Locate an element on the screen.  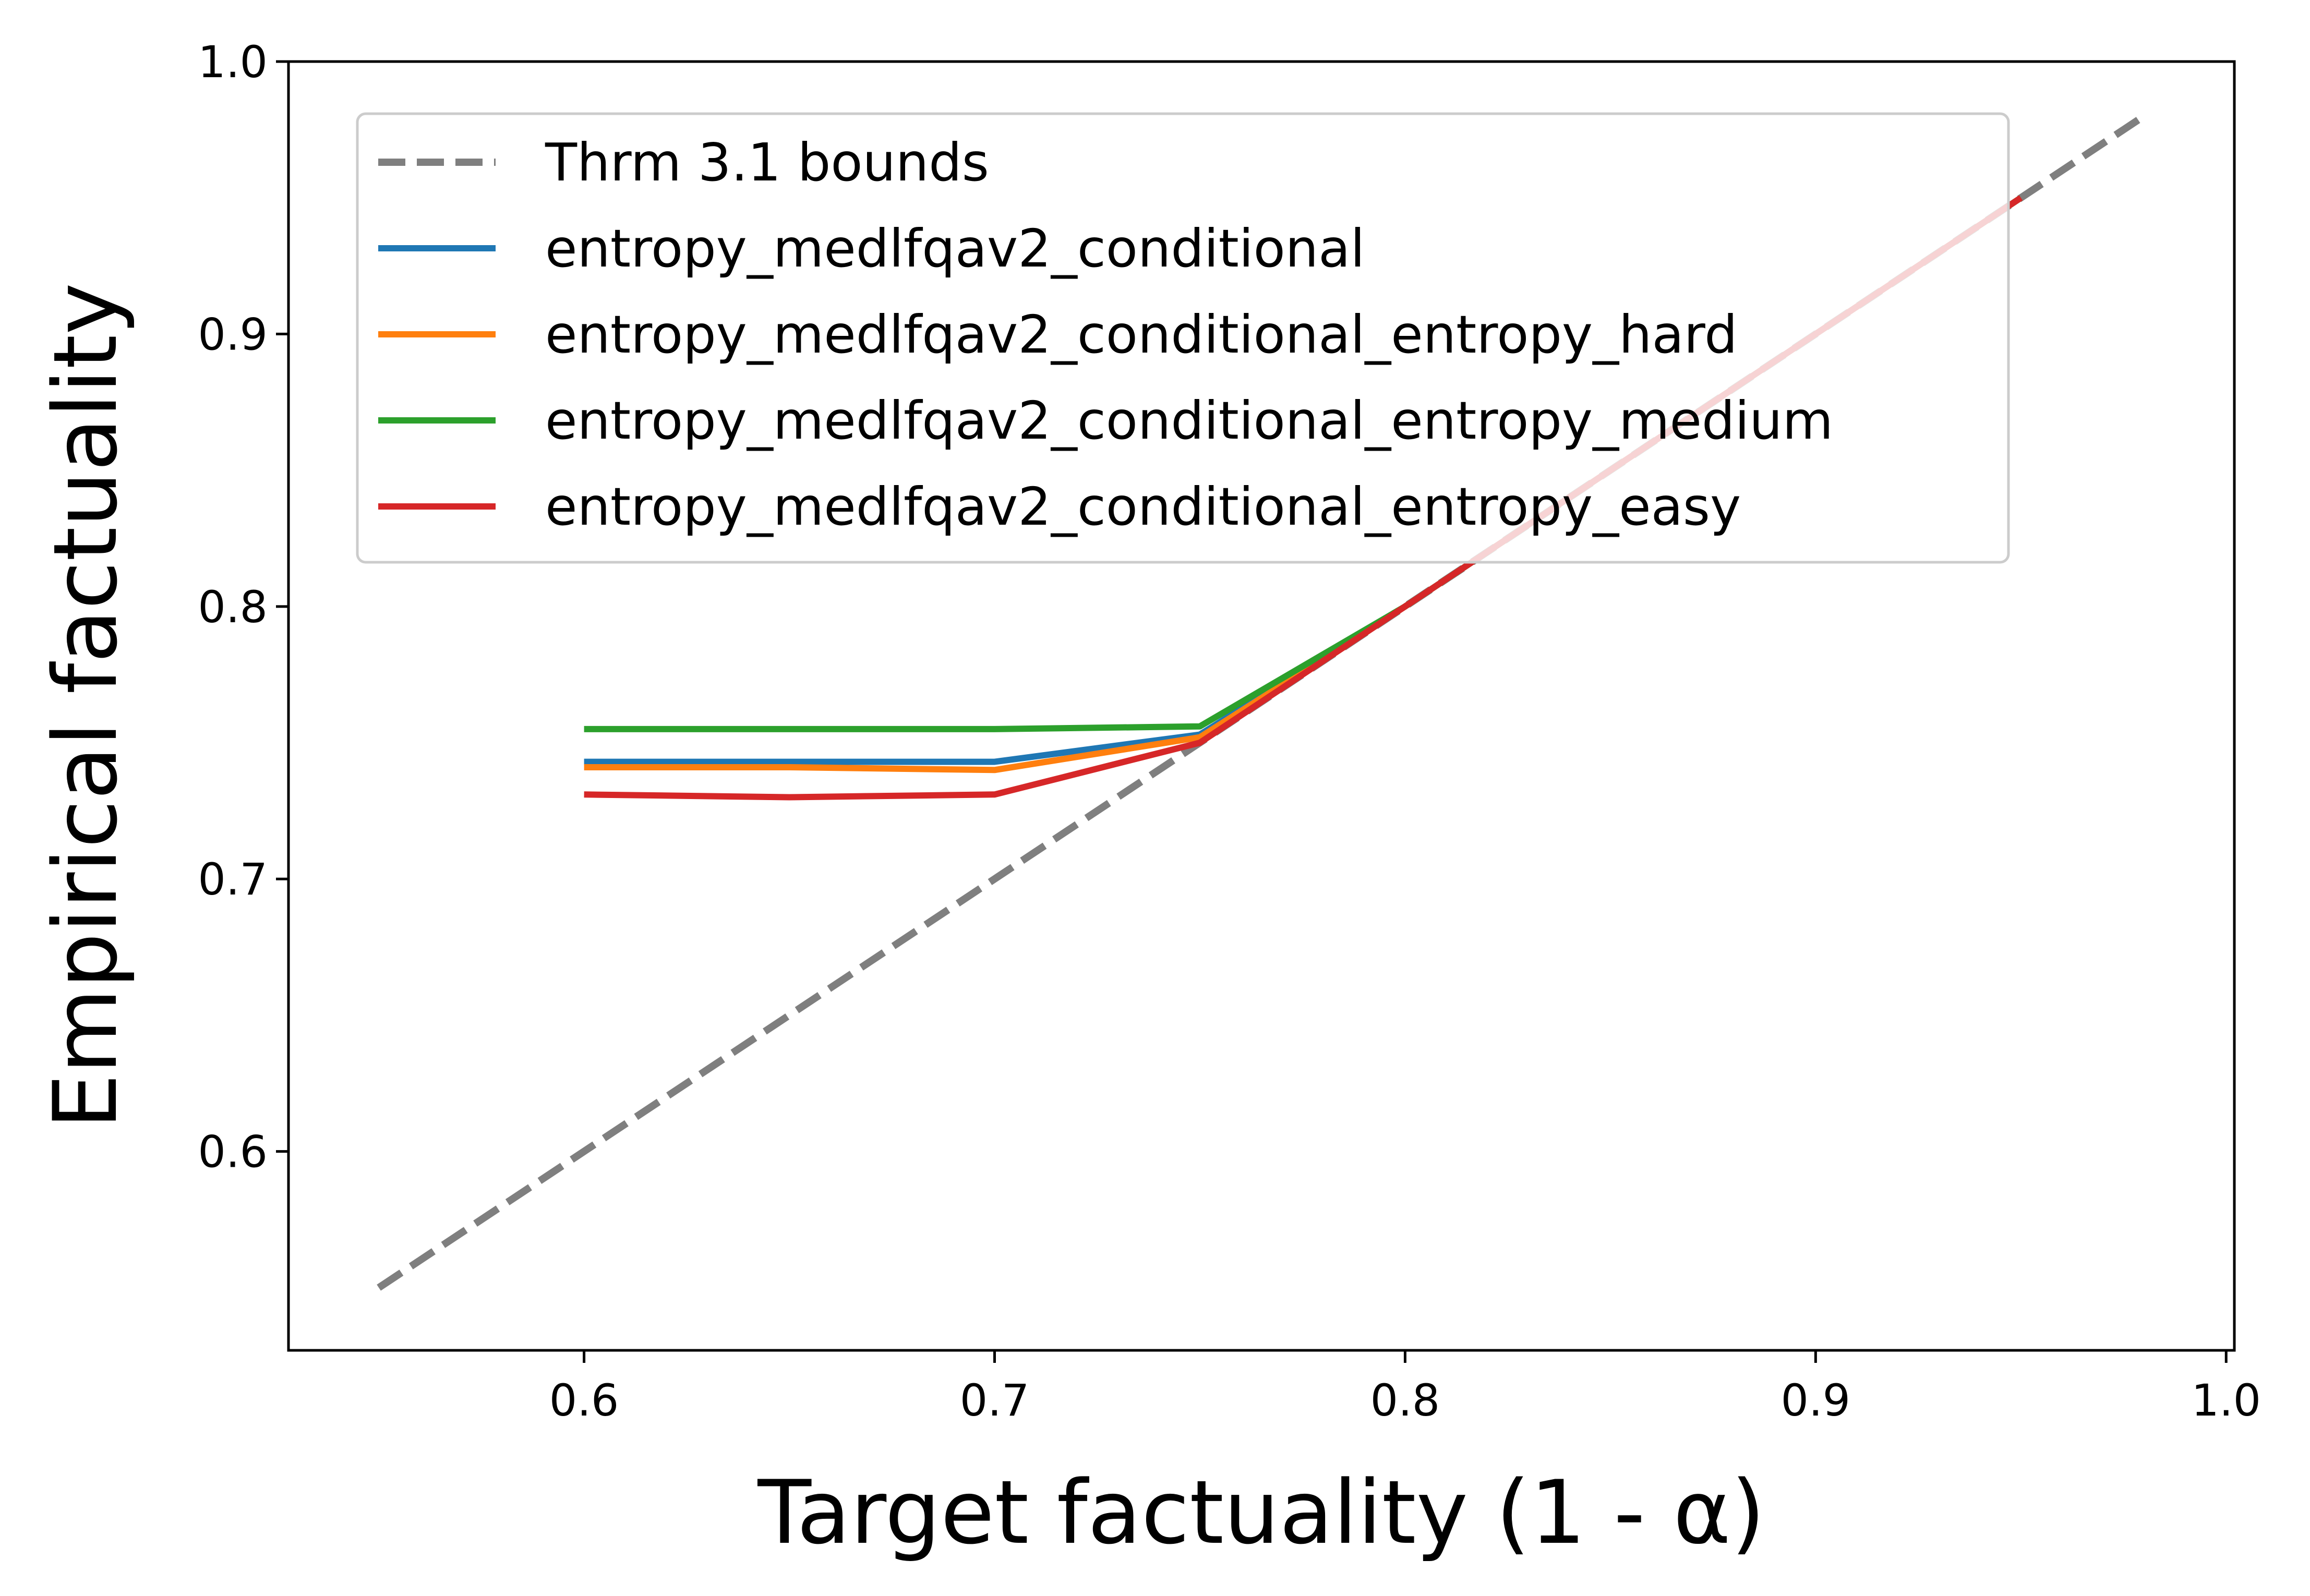
y-tick-label: 0.9 is located at coordinates (233, 335).